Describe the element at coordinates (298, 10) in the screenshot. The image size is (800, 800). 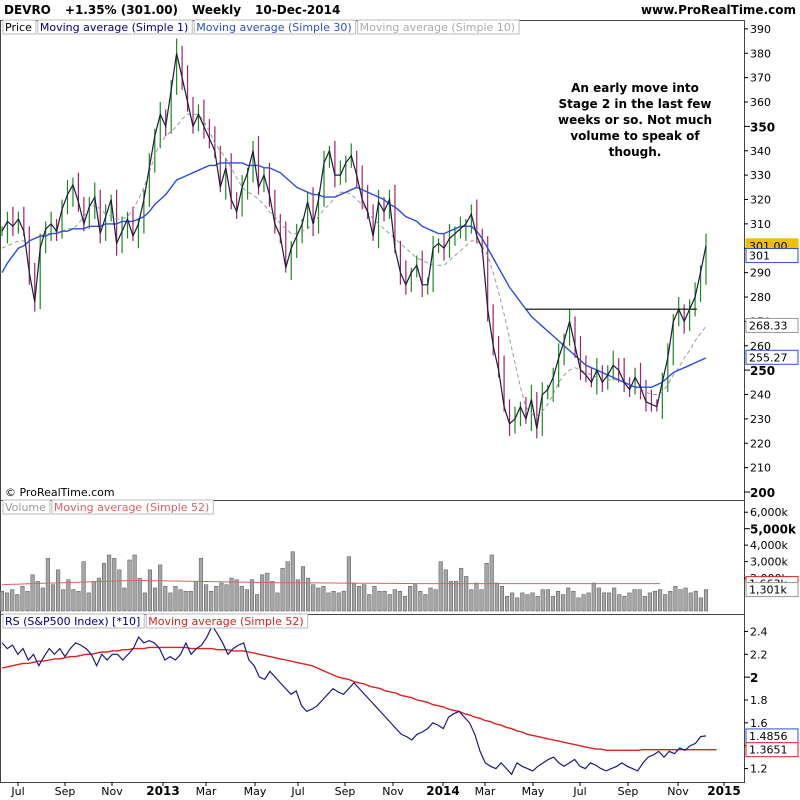
I see `ticker-date: 10-Dec-2014` at that location.